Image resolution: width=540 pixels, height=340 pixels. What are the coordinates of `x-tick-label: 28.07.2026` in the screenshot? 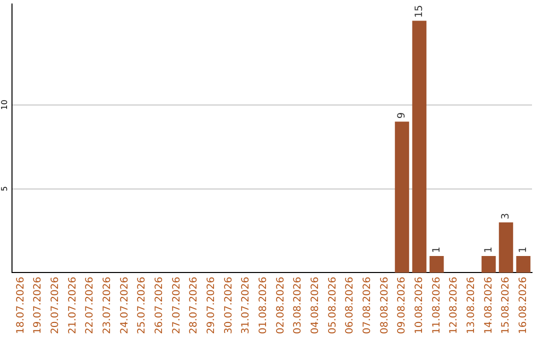 It's located at (194, 305).